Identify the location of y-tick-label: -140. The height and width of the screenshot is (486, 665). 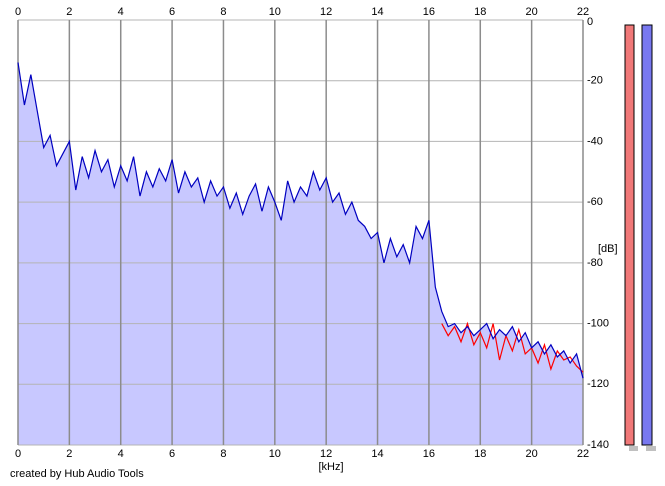
(598, 445).